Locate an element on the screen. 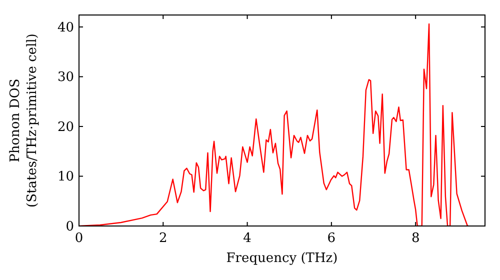  y-tick-label: 10 is located at coordinates (65, 177).